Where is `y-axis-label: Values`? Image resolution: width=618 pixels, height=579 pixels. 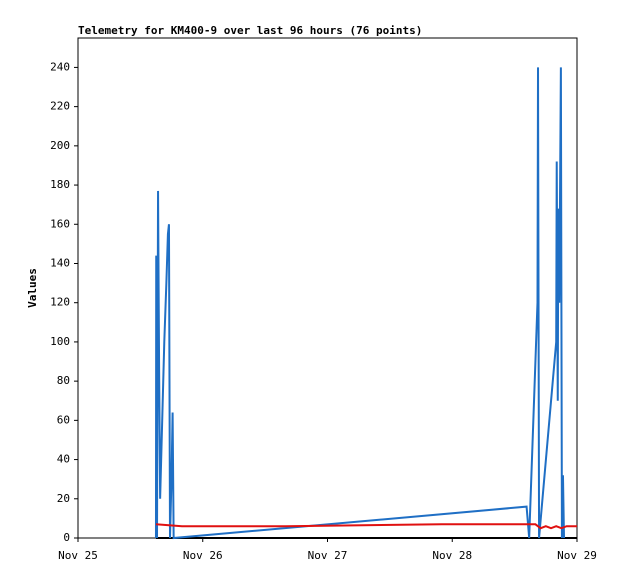 y-axis-label: Values is located at coordinates (32, 288).